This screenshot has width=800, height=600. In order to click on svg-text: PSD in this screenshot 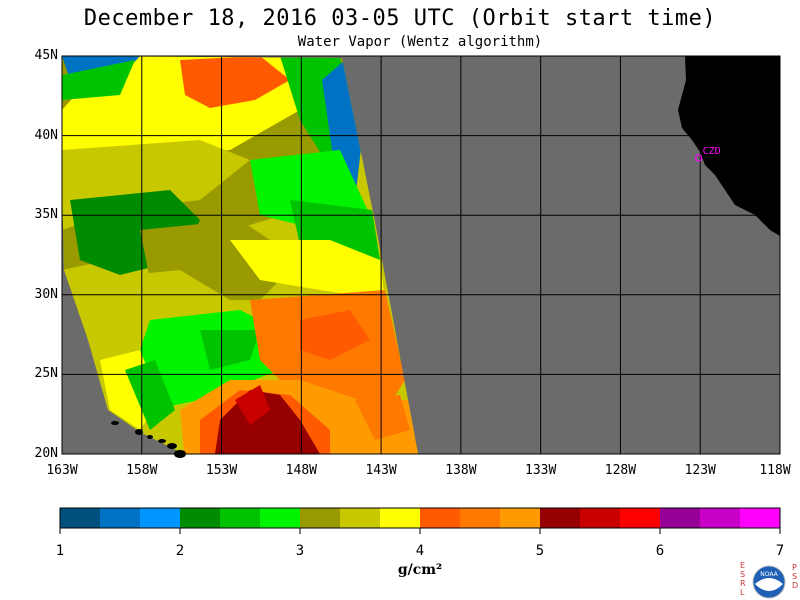, I will do `click(795, 576)`.